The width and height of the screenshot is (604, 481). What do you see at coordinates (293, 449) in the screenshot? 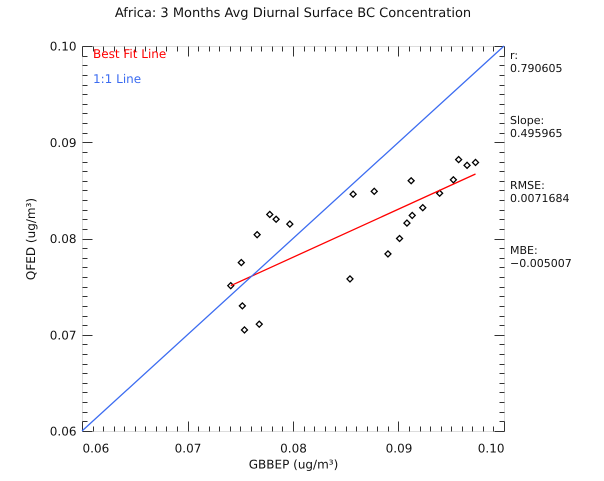
I see `x-tick-label: 0.08` at bounding box center [293, 449].